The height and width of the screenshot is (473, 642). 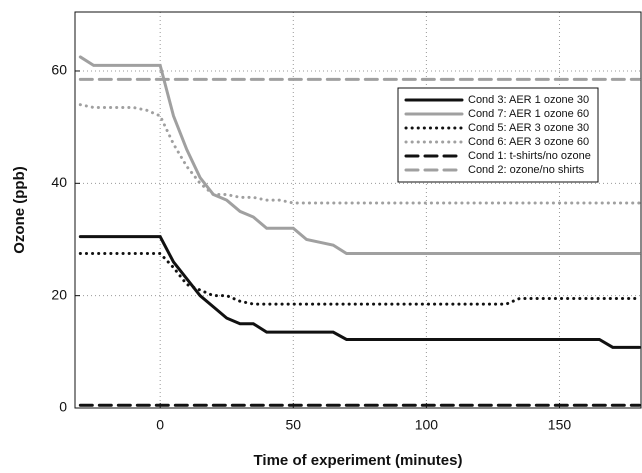 I want to click on legend-label: Cond 3: AER 1 ozone 30, so click(x=528, y=100).